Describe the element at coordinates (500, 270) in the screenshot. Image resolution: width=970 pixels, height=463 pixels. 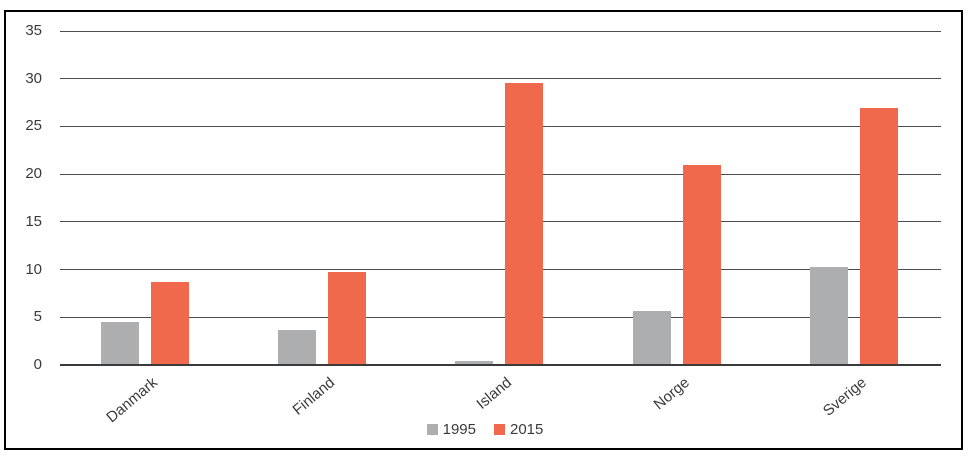
I see `gridline-y10` at that location.